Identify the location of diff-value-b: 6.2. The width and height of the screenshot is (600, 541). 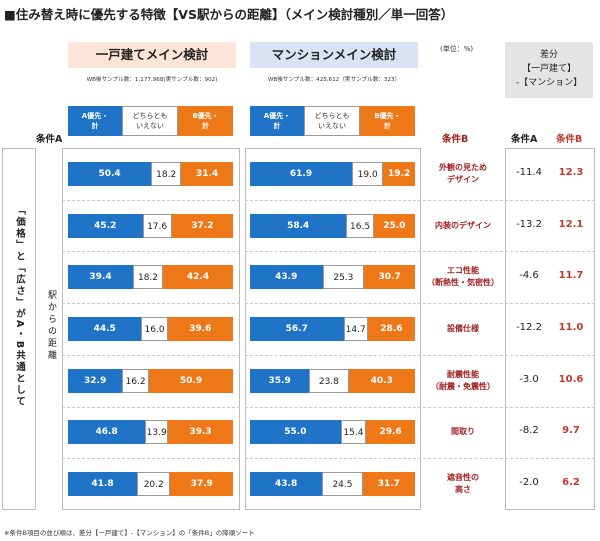
(571, 483).